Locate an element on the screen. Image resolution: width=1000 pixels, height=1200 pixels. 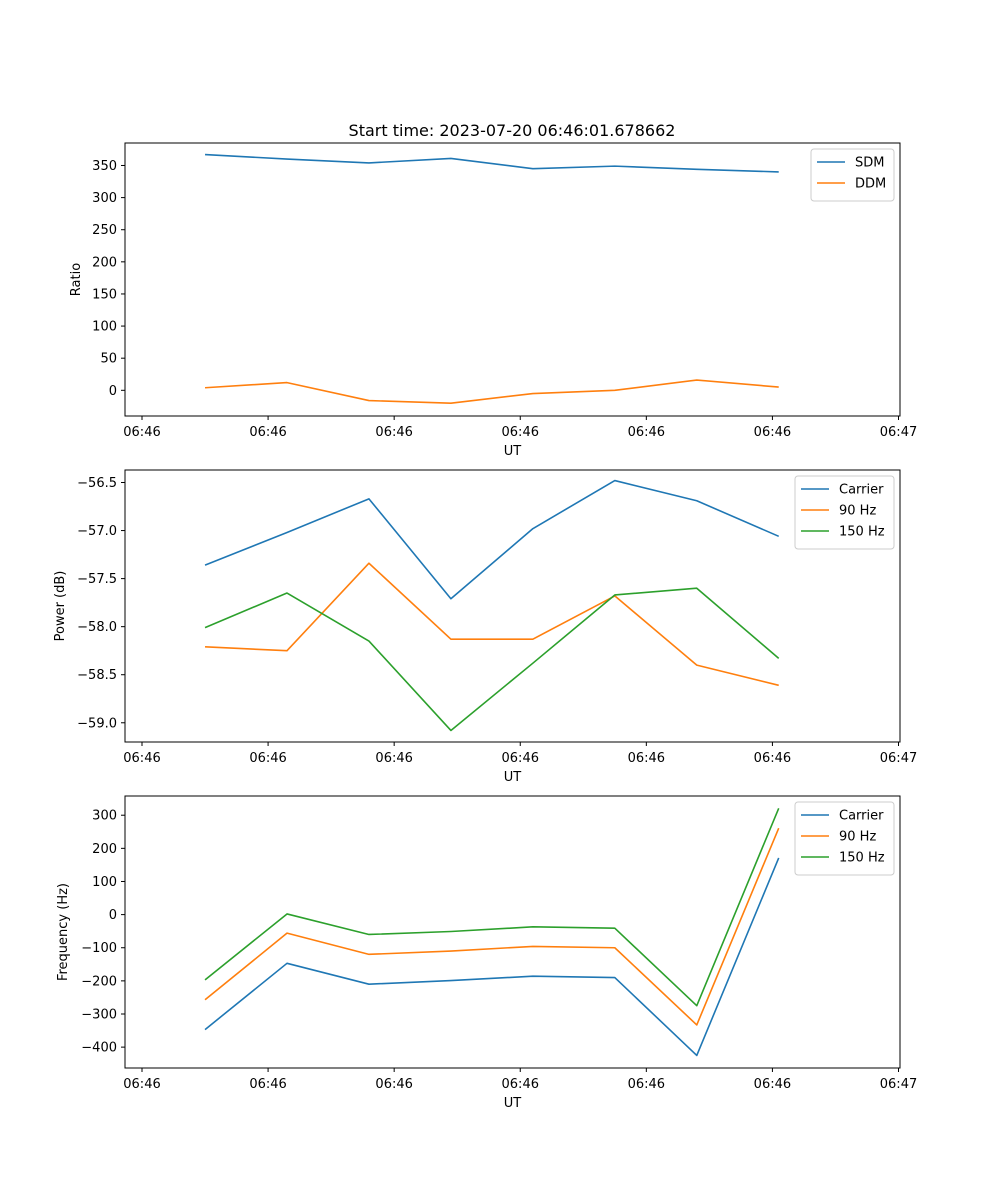
y-tick-label: −56.5 is located at coordinates (97, 483).